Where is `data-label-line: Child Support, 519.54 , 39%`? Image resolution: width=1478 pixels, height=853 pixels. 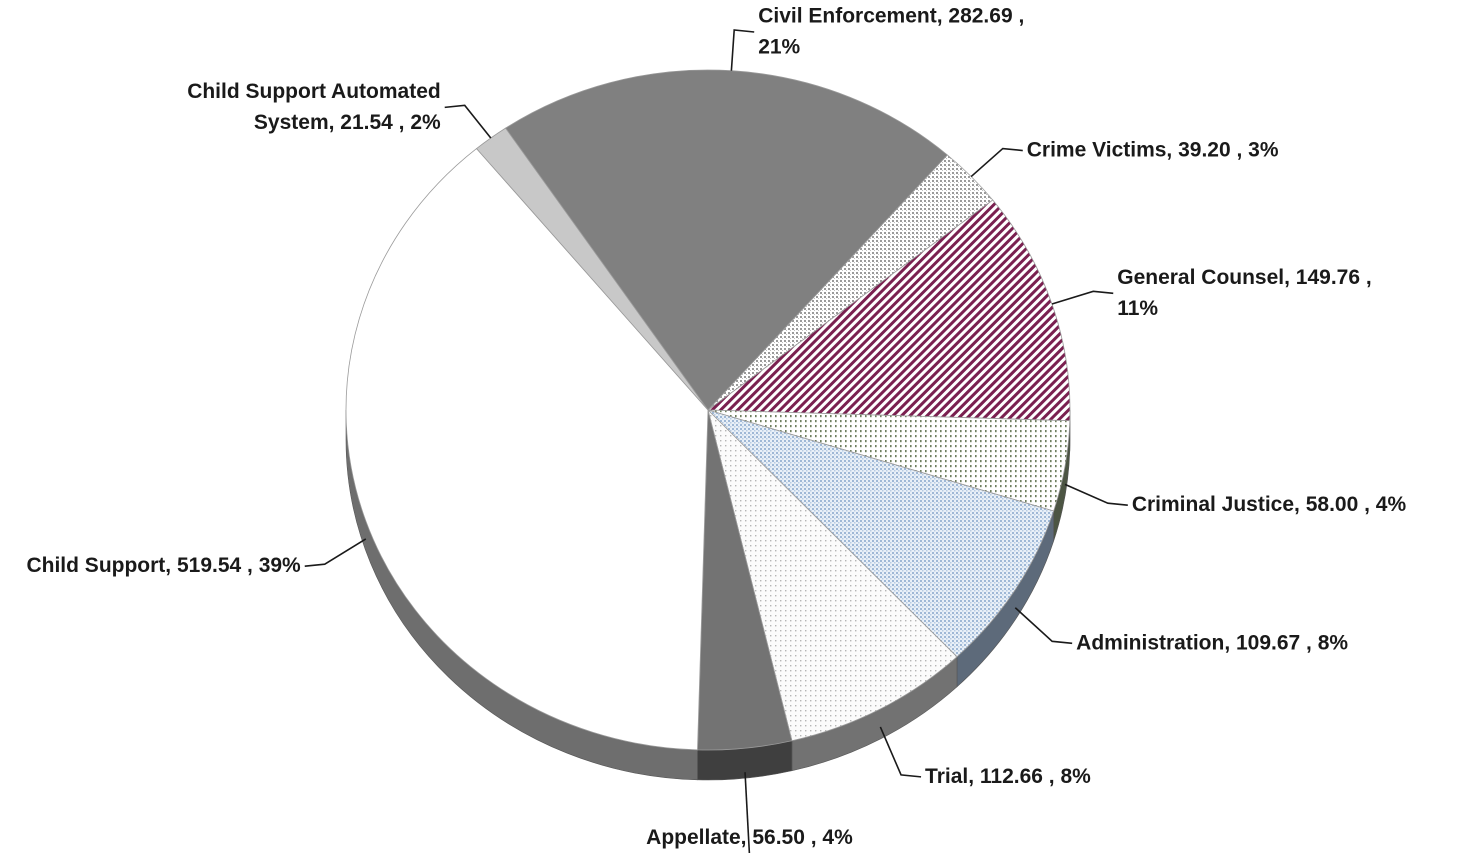 data-label-line: Child Support, 519.54 , 39% is located at coordinates (163, 565).